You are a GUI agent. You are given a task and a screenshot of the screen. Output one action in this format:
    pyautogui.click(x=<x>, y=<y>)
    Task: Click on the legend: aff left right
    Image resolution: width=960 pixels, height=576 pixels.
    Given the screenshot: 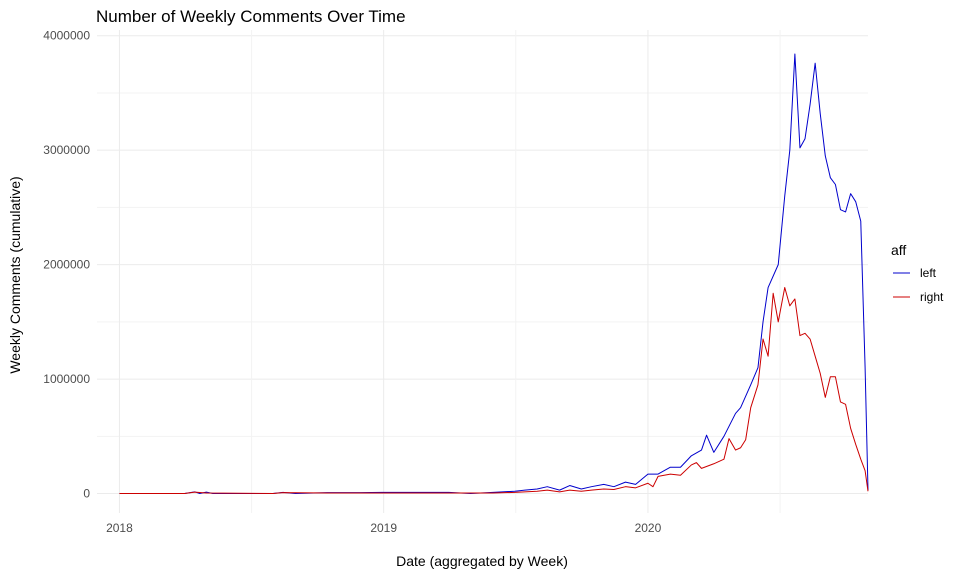 What is the action you would take?
    pyautogui.click(x=917, y=273)
    